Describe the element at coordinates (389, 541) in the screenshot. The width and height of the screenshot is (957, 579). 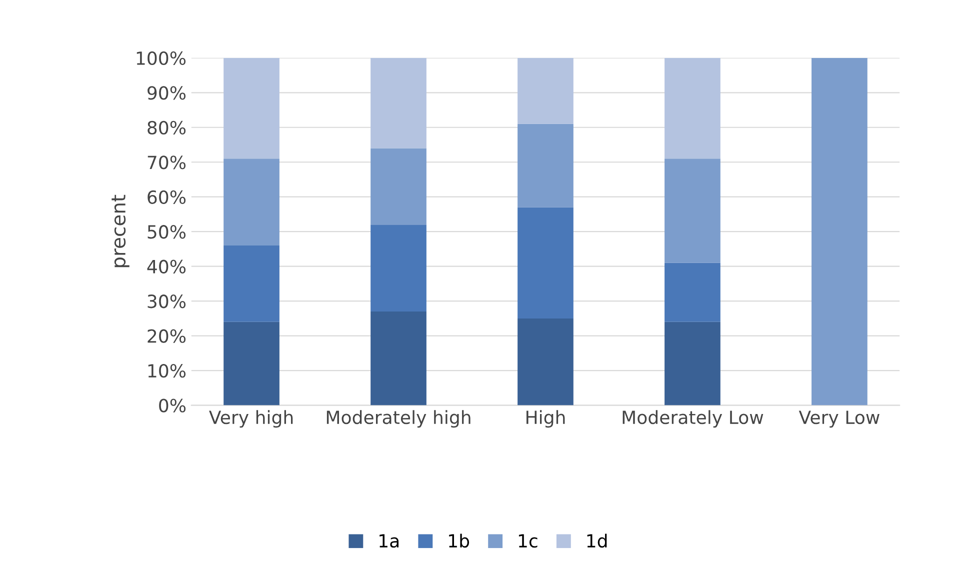
I see `legend-label: 1a` at that location.